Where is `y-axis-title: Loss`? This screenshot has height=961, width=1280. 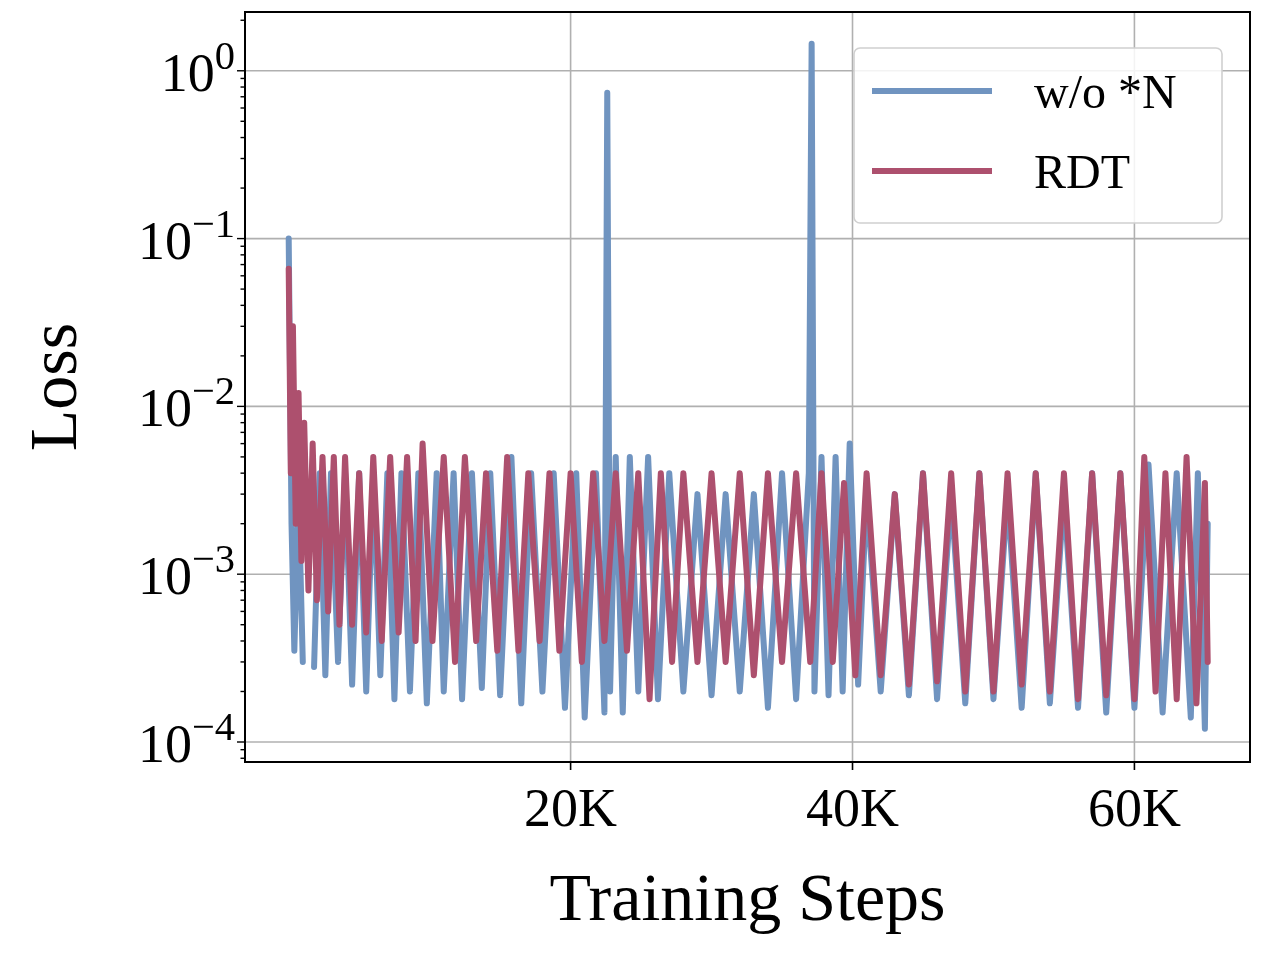
y-axis-title: Loss is located at coordinates (53, 387).